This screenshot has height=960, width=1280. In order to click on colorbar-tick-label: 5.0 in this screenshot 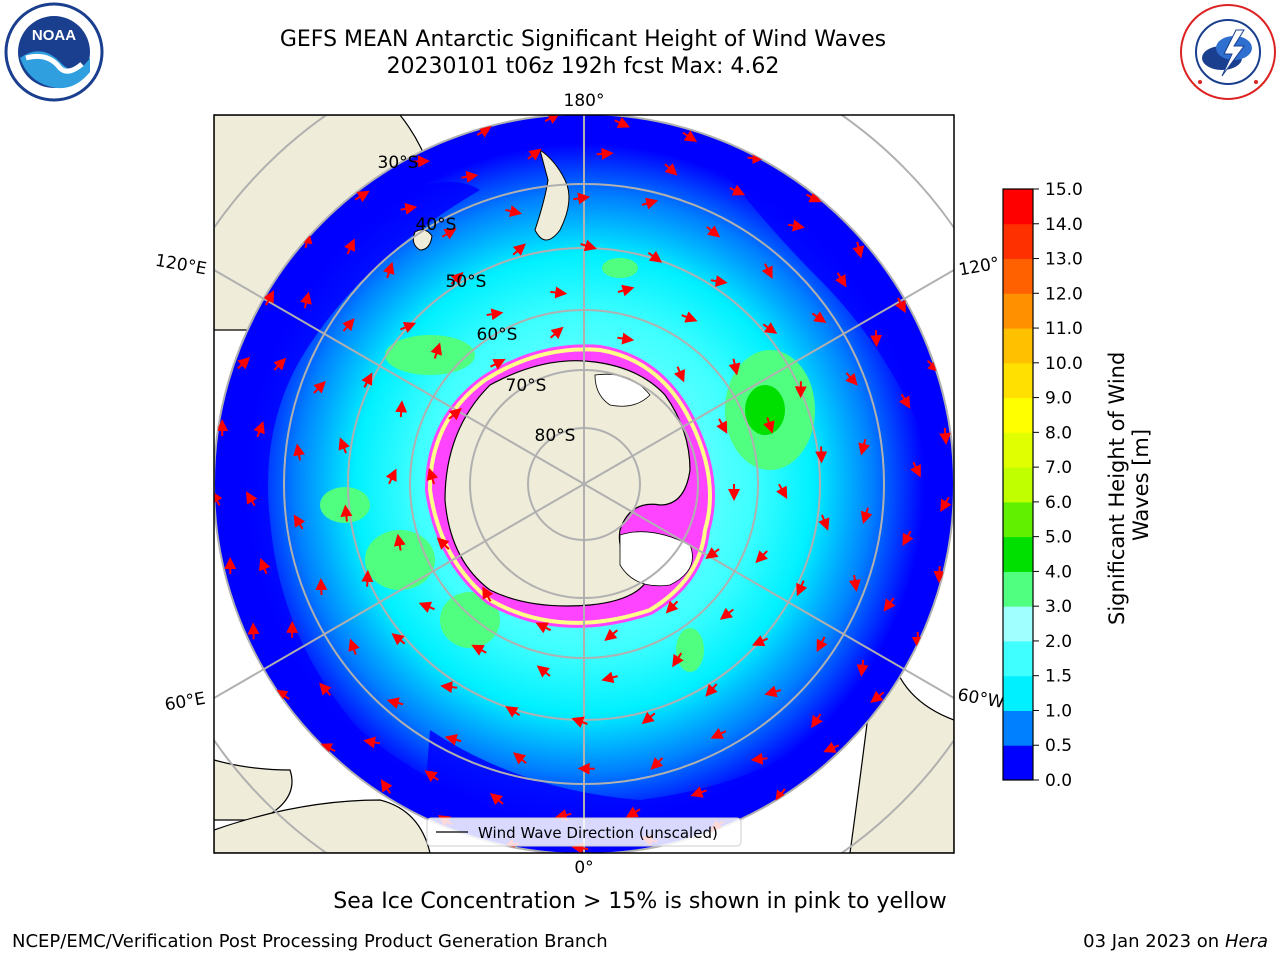, I will do `click(1058, 538)`.